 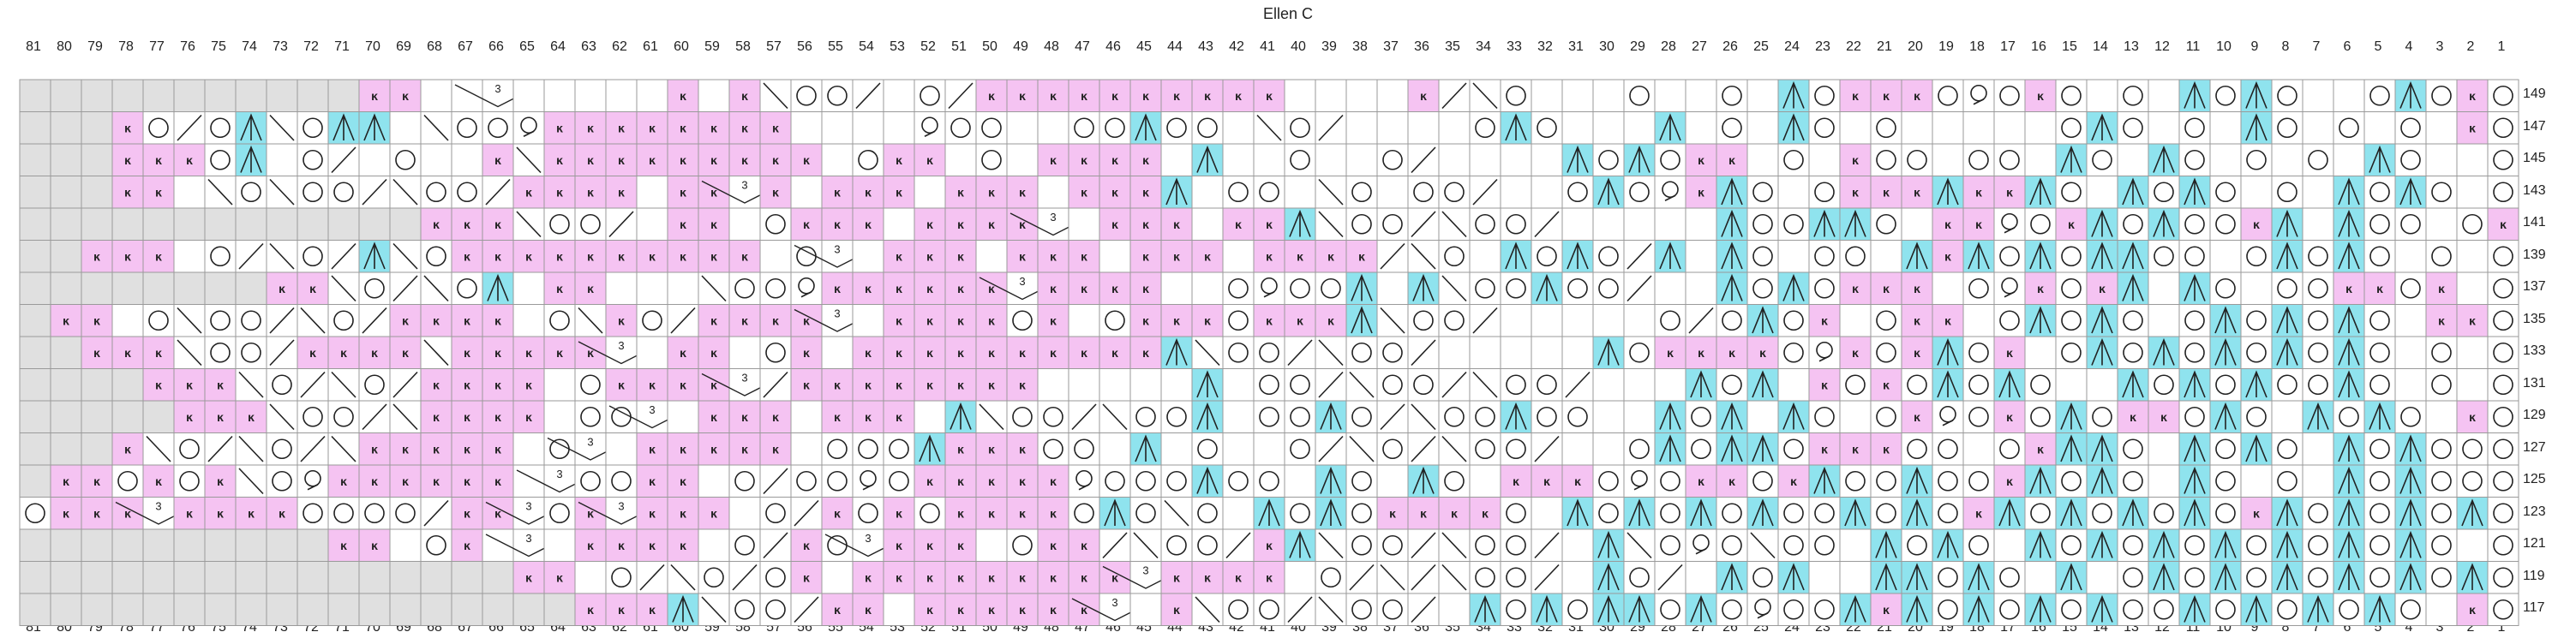 I want to click on column-number: 41, so click(x=1267, y=47).